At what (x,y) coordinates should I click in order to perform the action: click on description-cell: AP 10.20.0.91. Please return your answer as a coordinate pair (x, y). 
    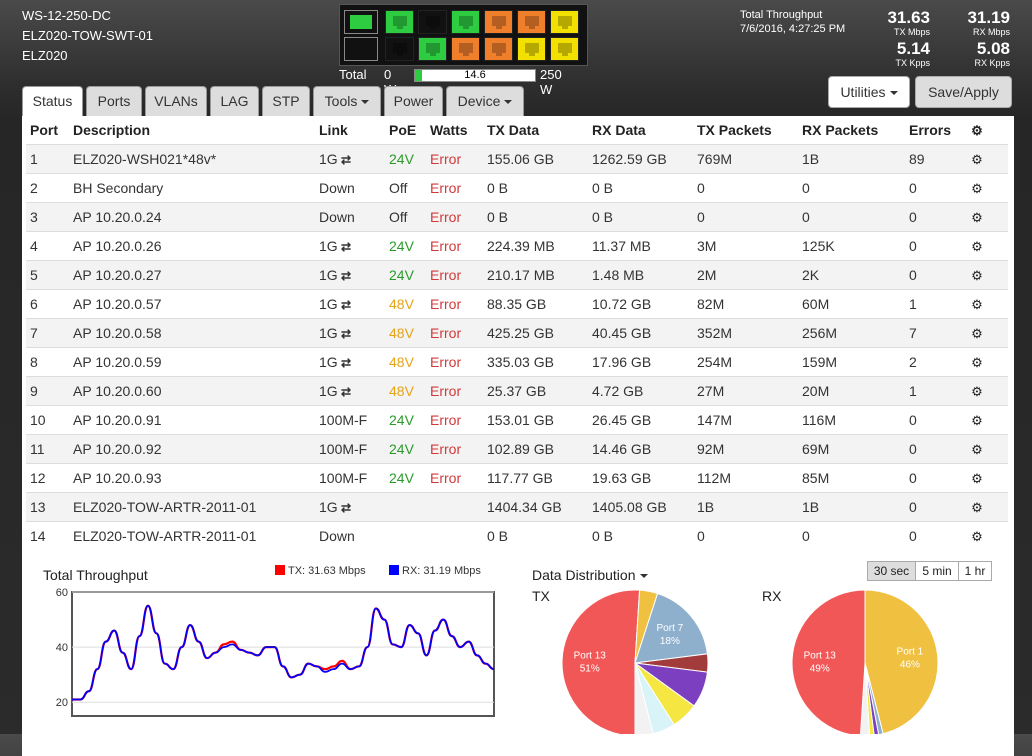
    Looking at the image, I should click on (192, 420).